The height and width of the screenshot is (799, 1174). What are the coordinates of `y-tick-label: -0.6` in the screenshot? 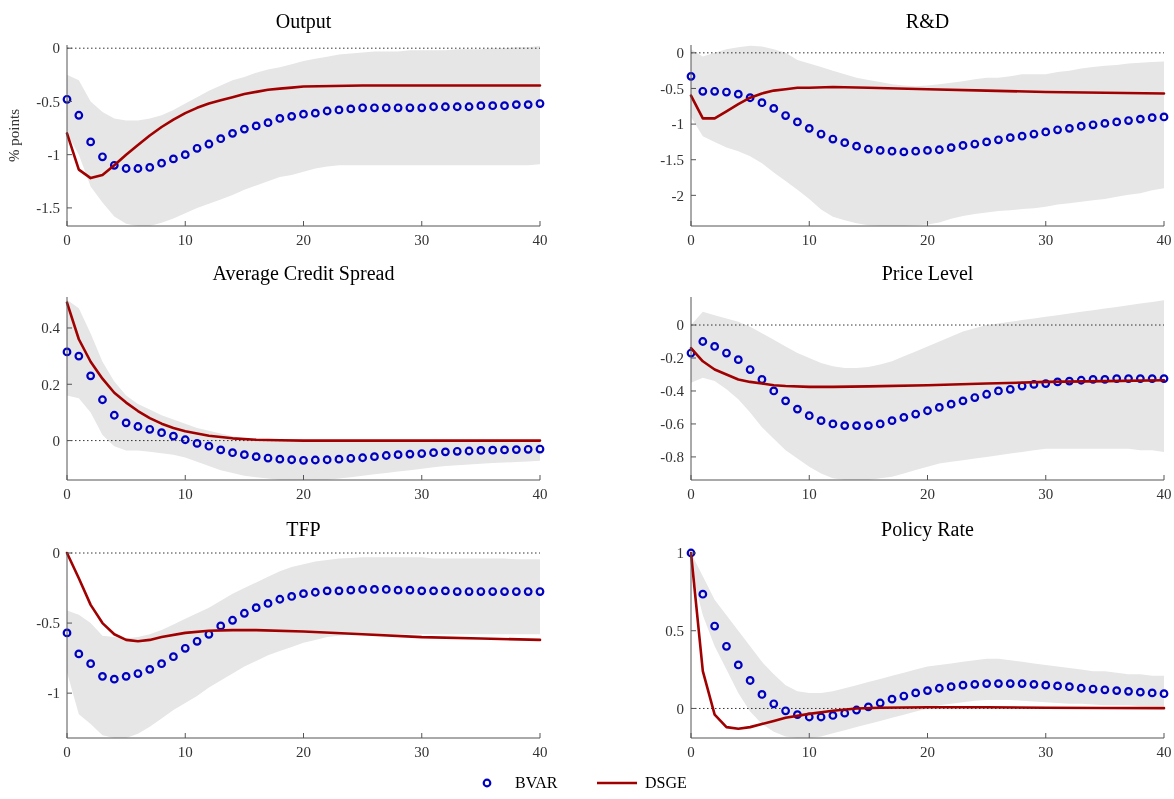 It's located at (672, 424).